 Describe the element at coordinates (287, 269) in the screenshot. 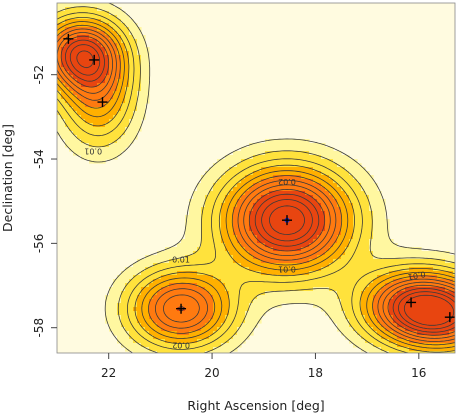

I see `contour-label: 0.01` at that location.